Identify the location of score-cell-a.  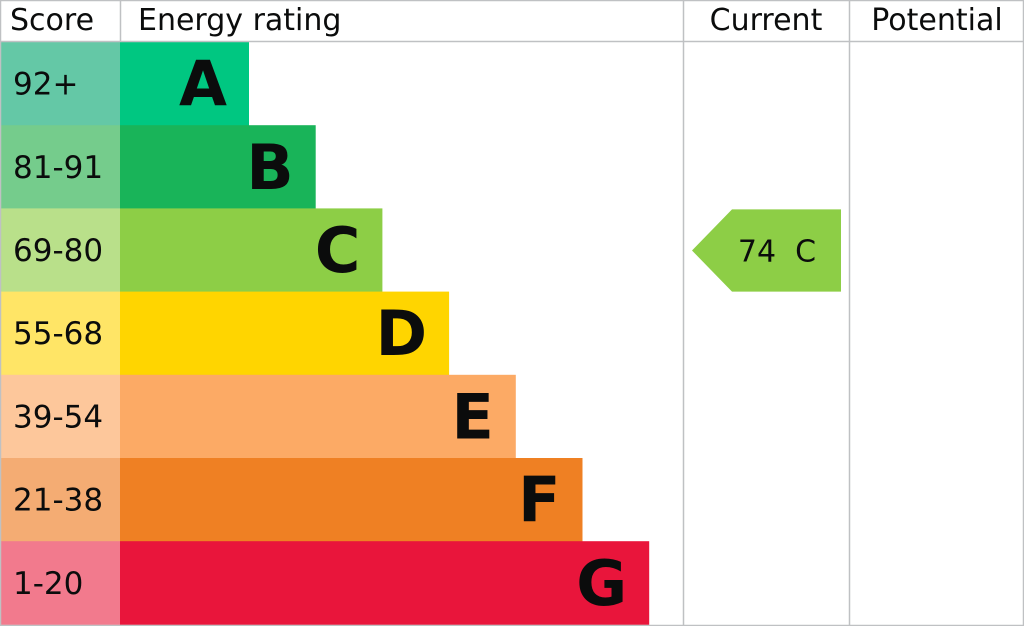
(60, 84).